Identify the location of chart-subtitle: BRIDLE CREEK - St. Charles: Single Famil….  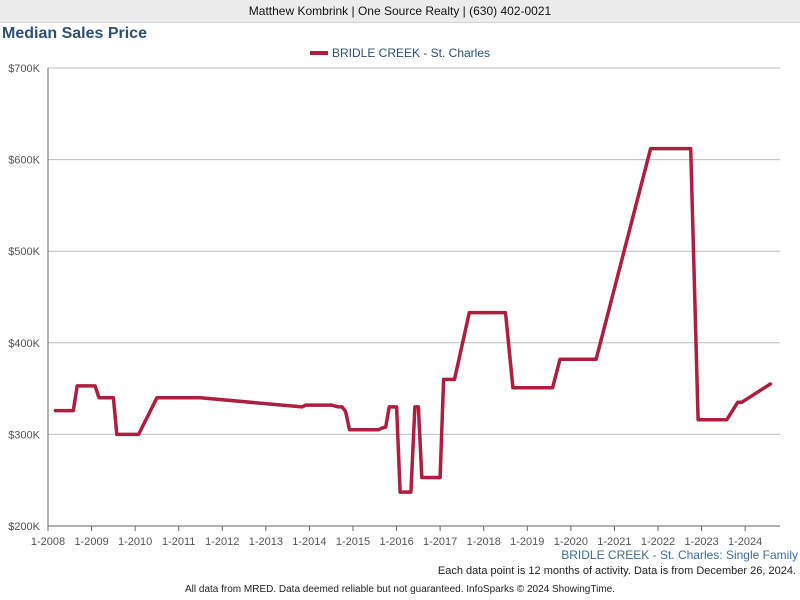
(679, 555).